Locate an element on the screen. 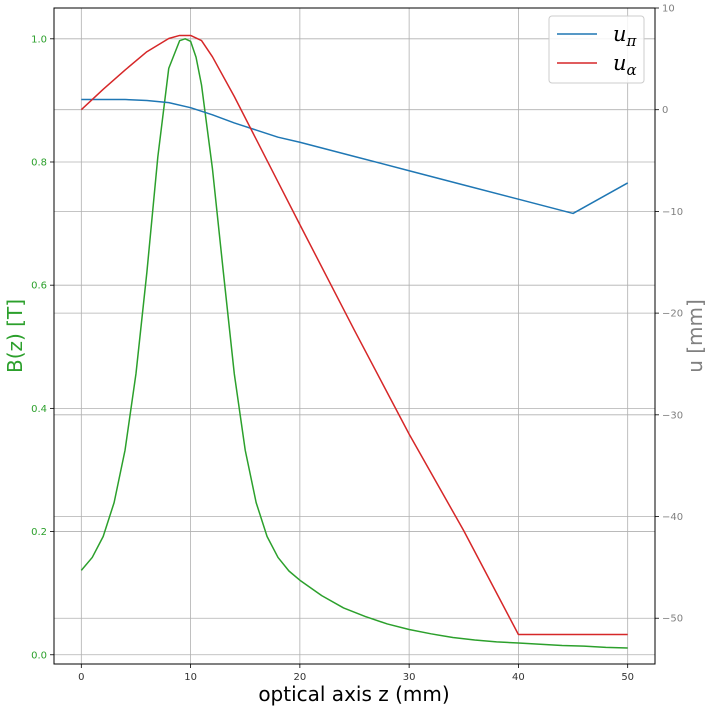 The height and width of the screenshot is (712, 712). y-left-tick-label: 1.0 is located at coordinates (39, 39).